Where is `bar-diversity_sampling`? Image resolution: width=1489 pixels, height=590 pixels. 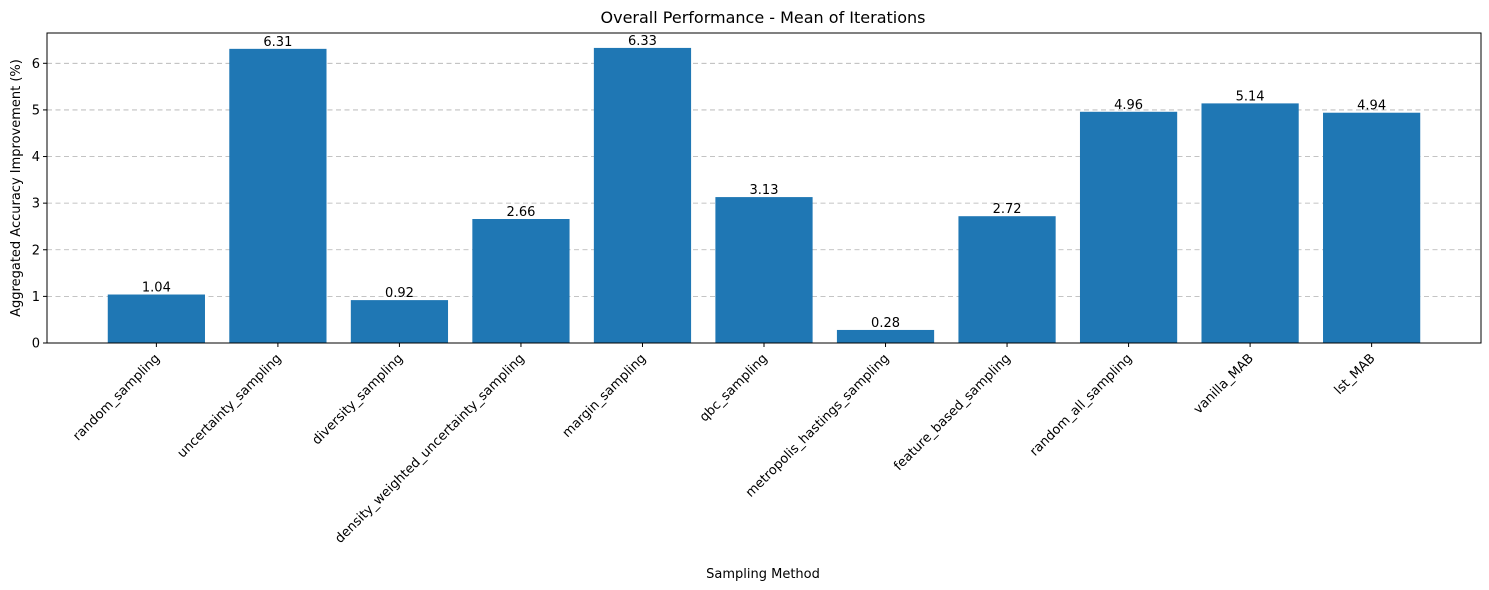
bar-diversity_sampling is located at coordinates (399, 321).